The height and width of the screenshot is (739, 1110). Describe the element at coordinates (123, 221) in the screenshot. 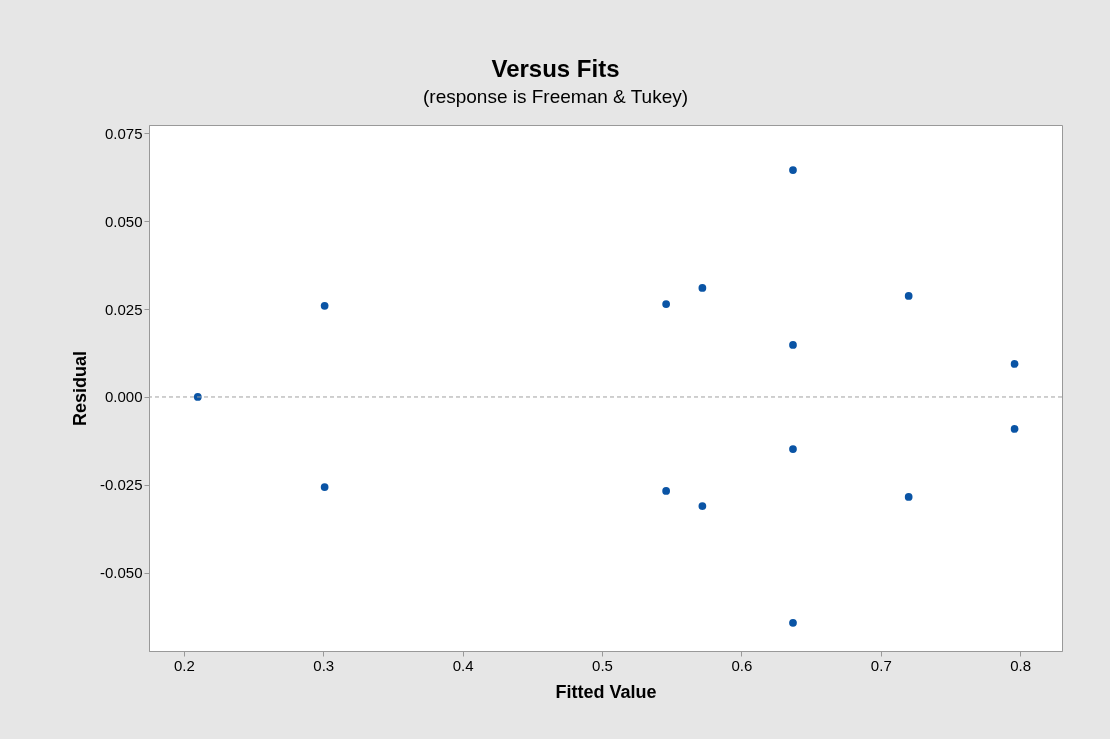

I see `y-tick-label: 0.050` at that location.